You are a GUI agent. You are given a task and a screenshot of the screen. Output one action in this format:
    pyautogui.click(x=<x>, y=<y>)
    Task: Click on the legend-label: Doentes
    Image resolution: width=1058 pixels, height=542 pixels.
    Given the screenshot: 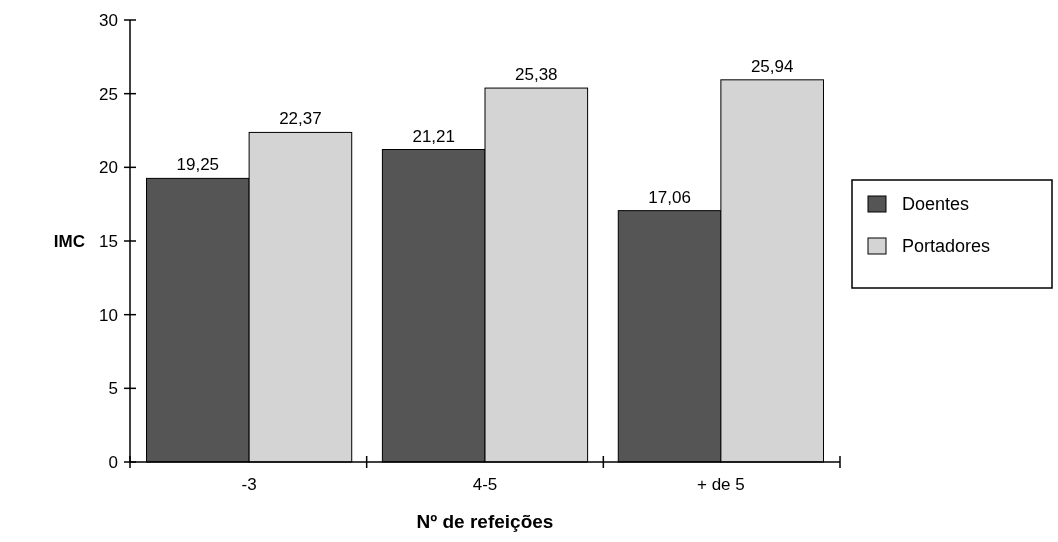 What is the action you would take?
    pyautogui.click(x=936, y=204)
    